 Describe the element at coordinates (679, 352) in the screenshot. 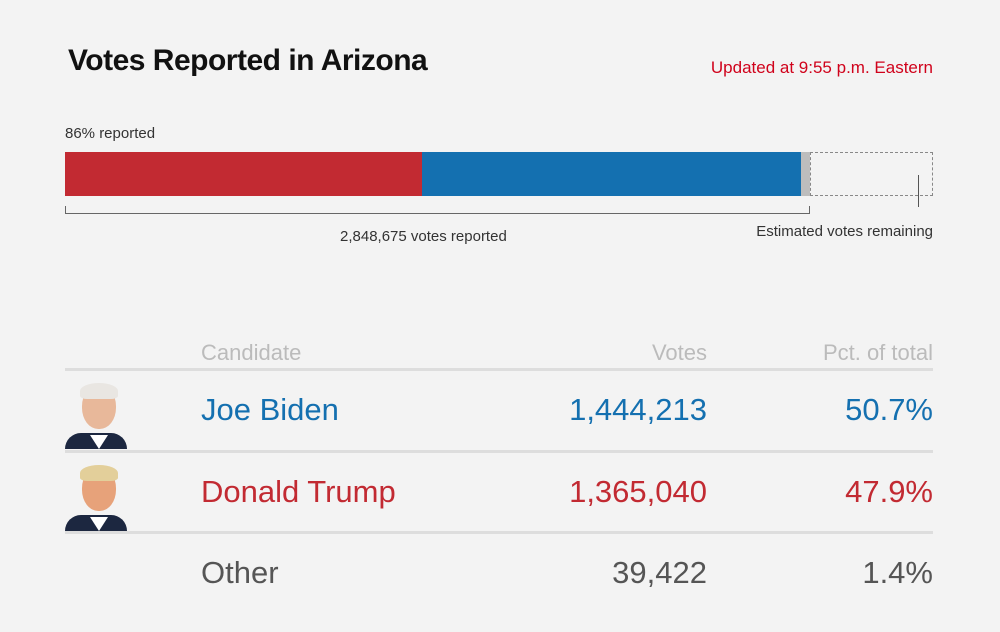

I see `header-votes: Votes` at that location.